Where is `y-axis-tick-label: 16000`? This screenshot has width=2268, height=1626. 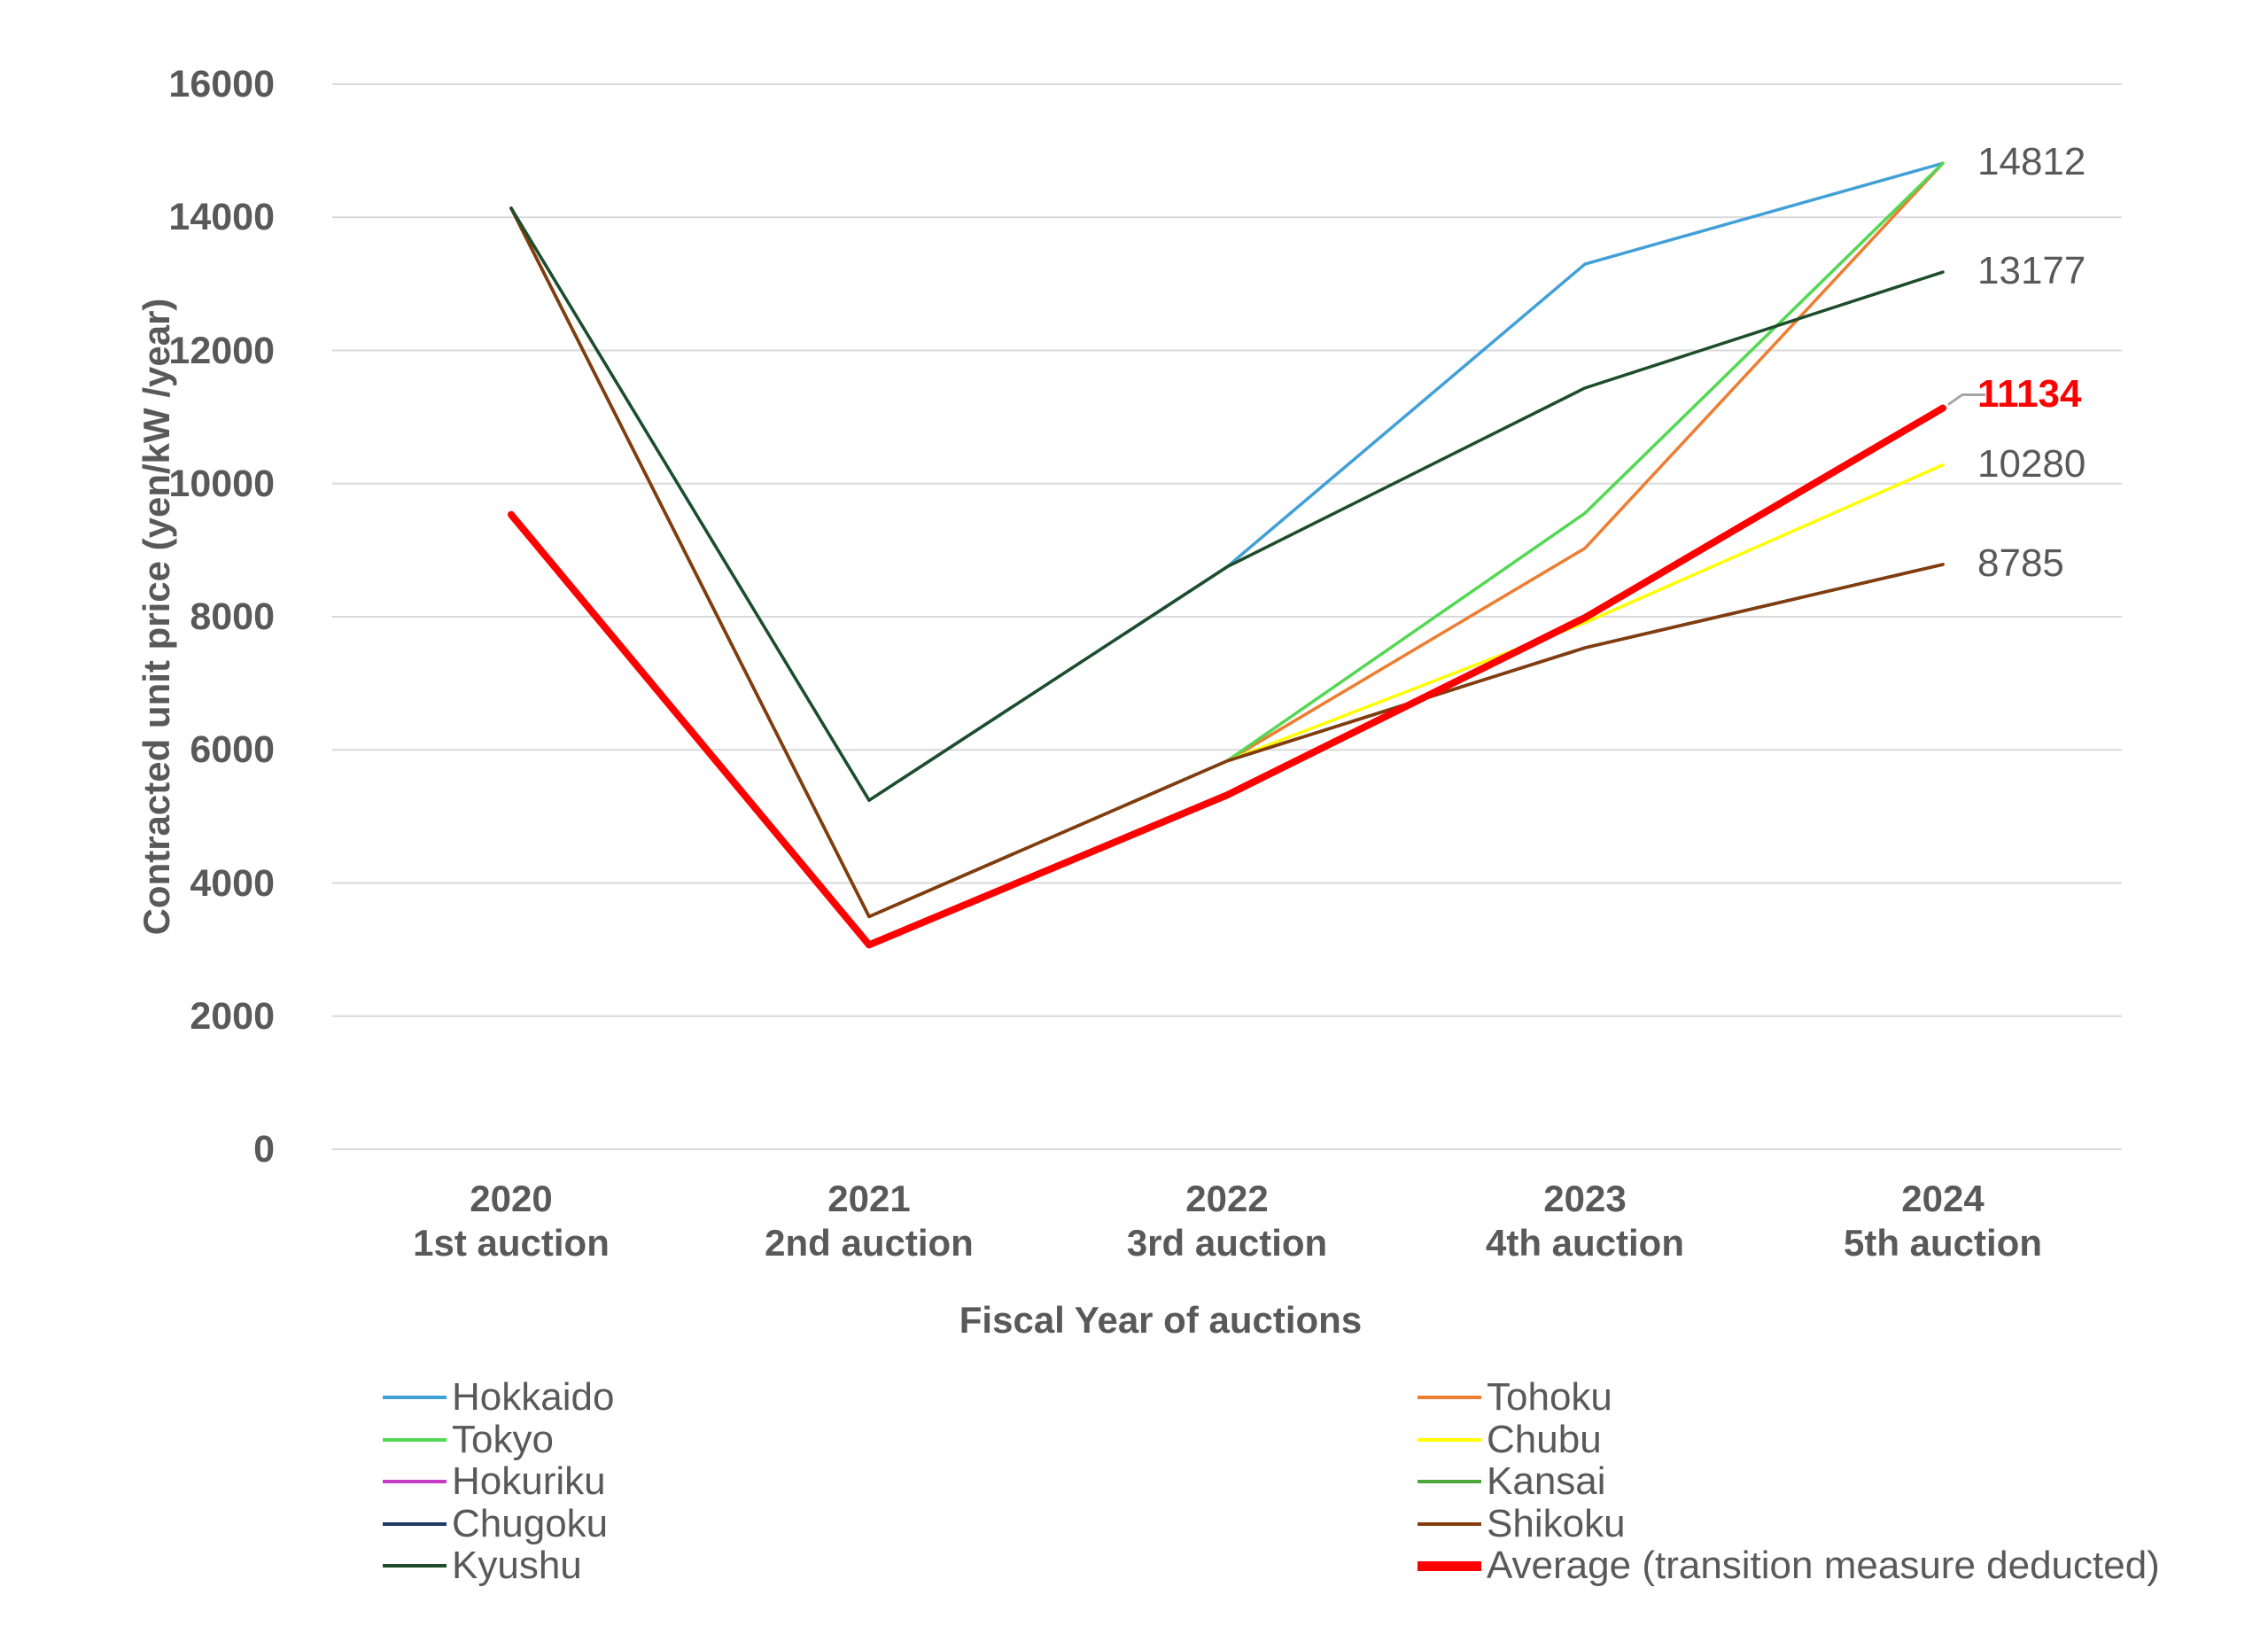 y-axis-tick-label: 16000 is located at coordinates (221, 84).